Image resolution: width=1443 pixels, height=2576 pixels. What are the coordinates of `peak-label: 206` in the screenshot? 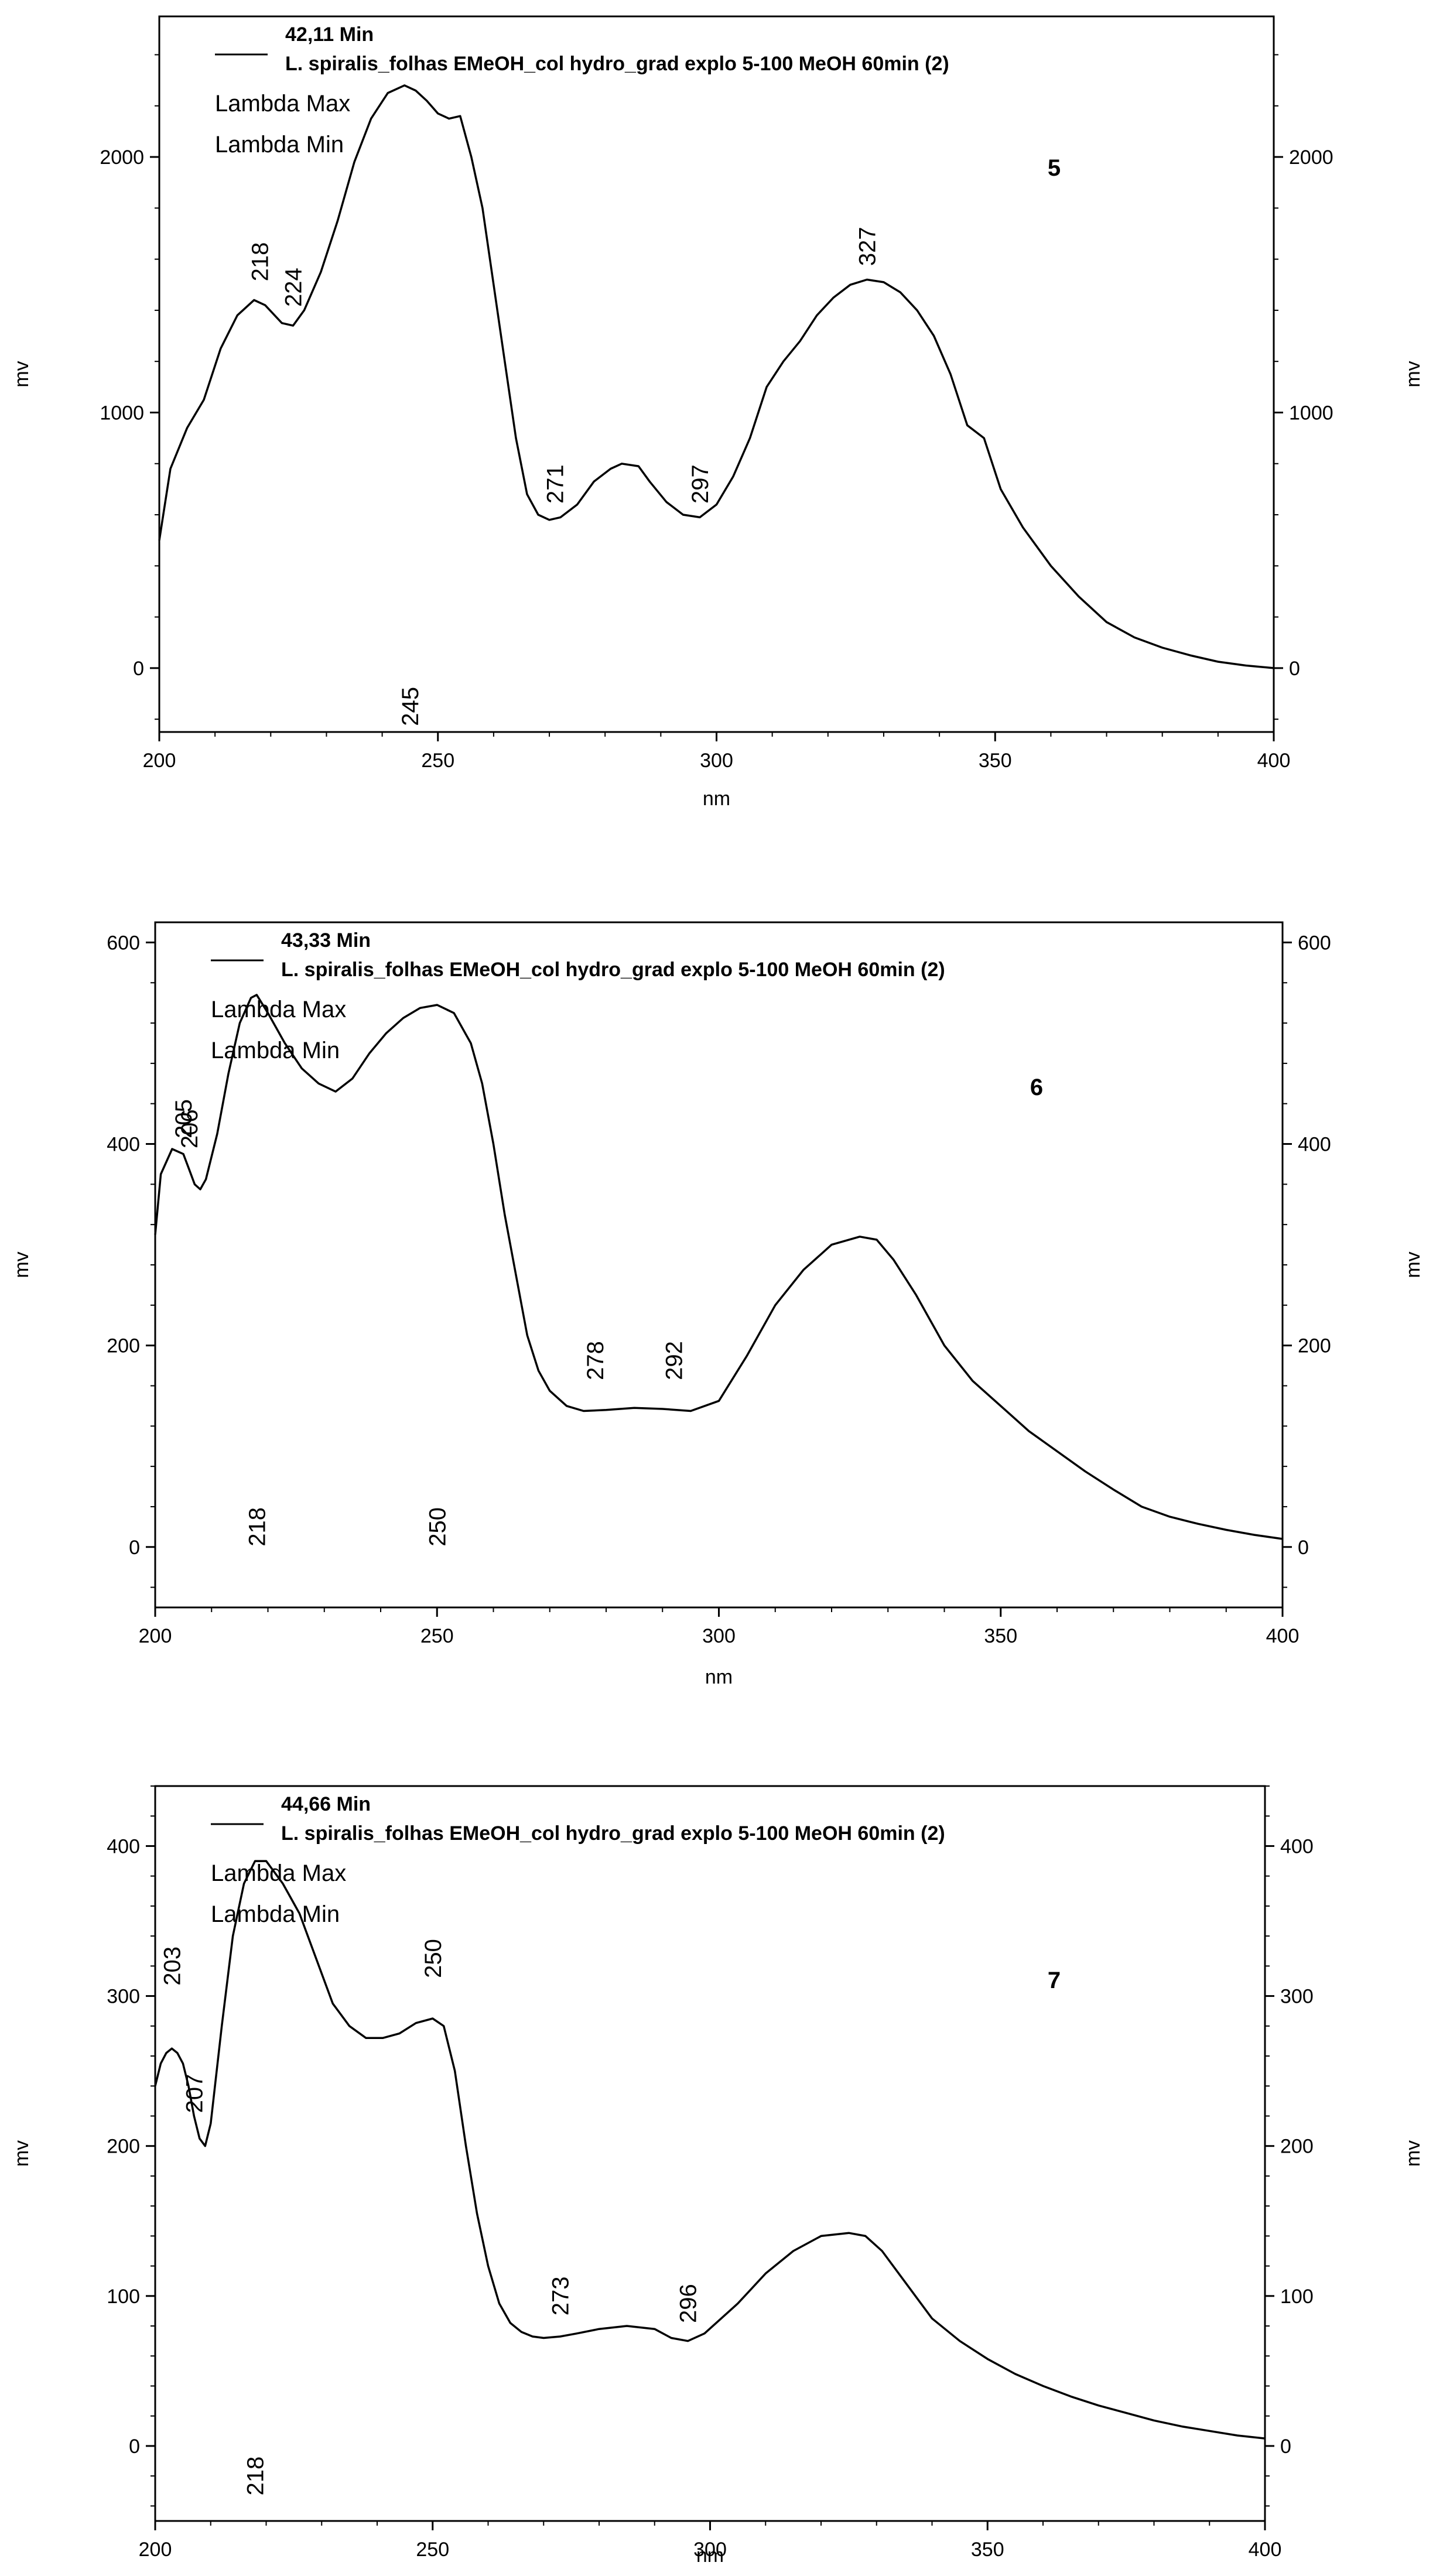 It's located at (190, 1128).